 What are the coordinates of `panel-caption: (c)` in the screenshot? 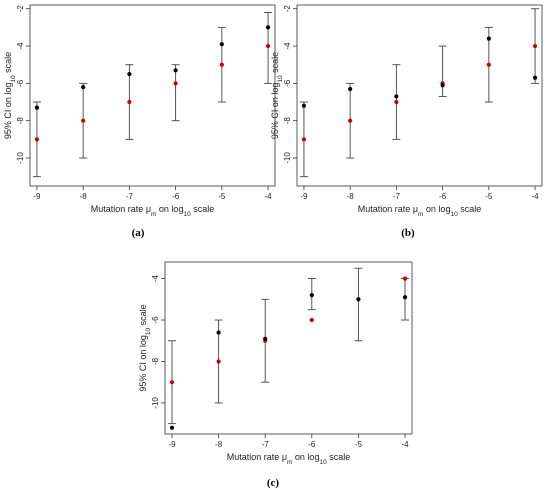 It's located at (273, 483).